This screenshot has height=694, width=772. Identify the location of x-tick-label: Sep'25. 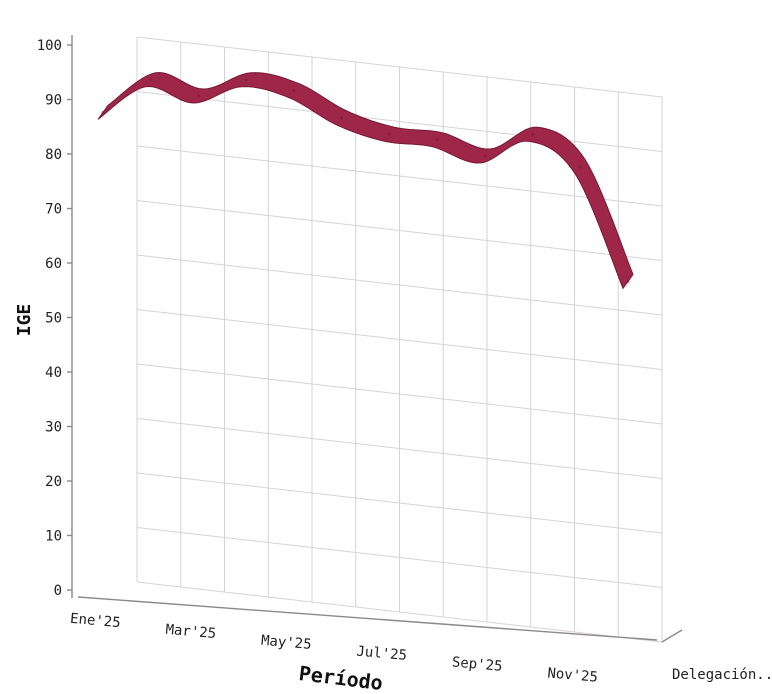
(477, 664).